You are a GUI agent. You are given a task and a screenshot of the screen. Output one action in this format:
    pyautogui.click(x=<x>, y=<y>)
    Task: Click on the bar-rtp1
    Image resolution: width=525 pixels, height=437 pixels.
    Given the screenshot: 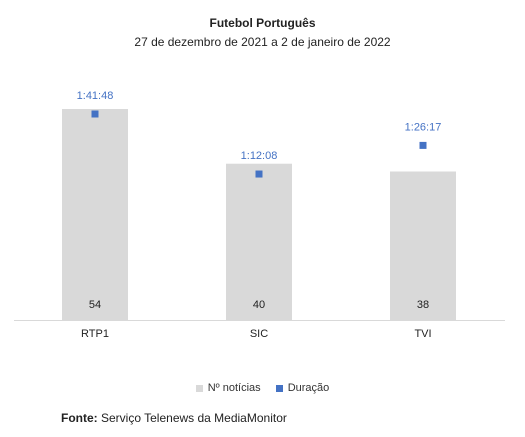 What is the action you would take?
    pyautogui.click(x=95, y=214)
    